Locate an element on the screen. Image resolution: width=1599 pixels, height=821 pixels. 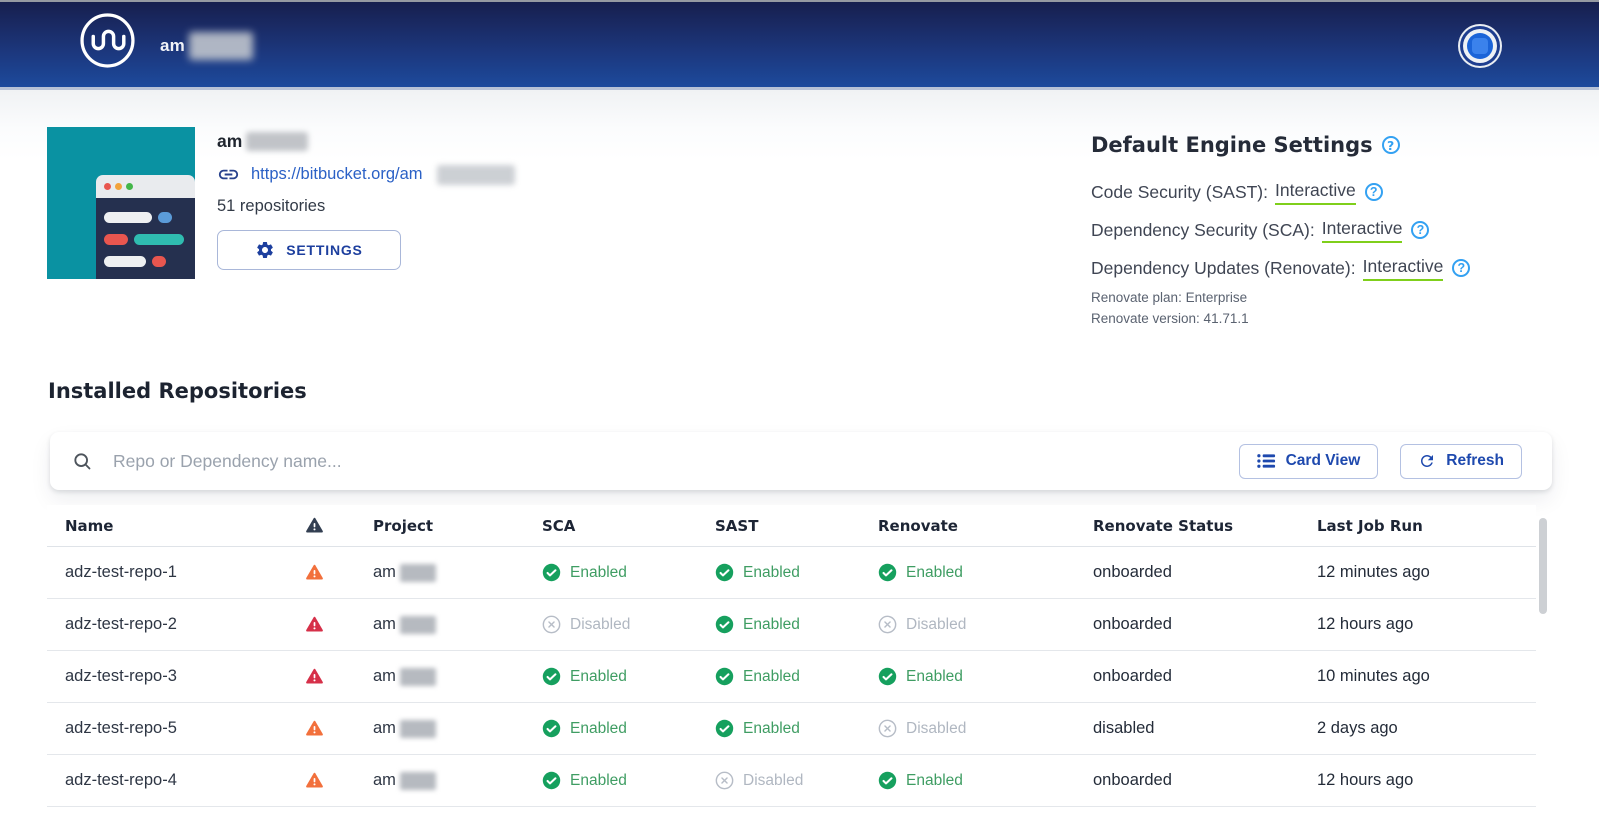
renovate-status: disabled is located at coordinates (1124, 728).